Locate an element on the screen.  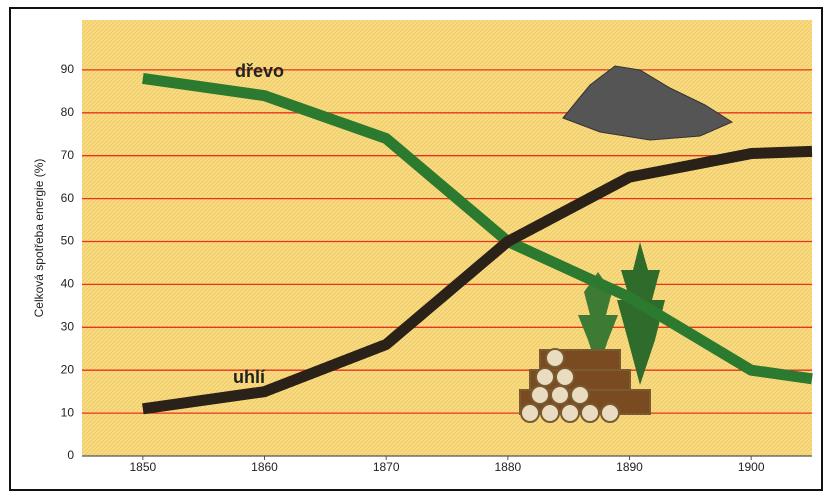
y-axis-label: Celková spotřeba energie (%) is located at coordinates (39, 238).